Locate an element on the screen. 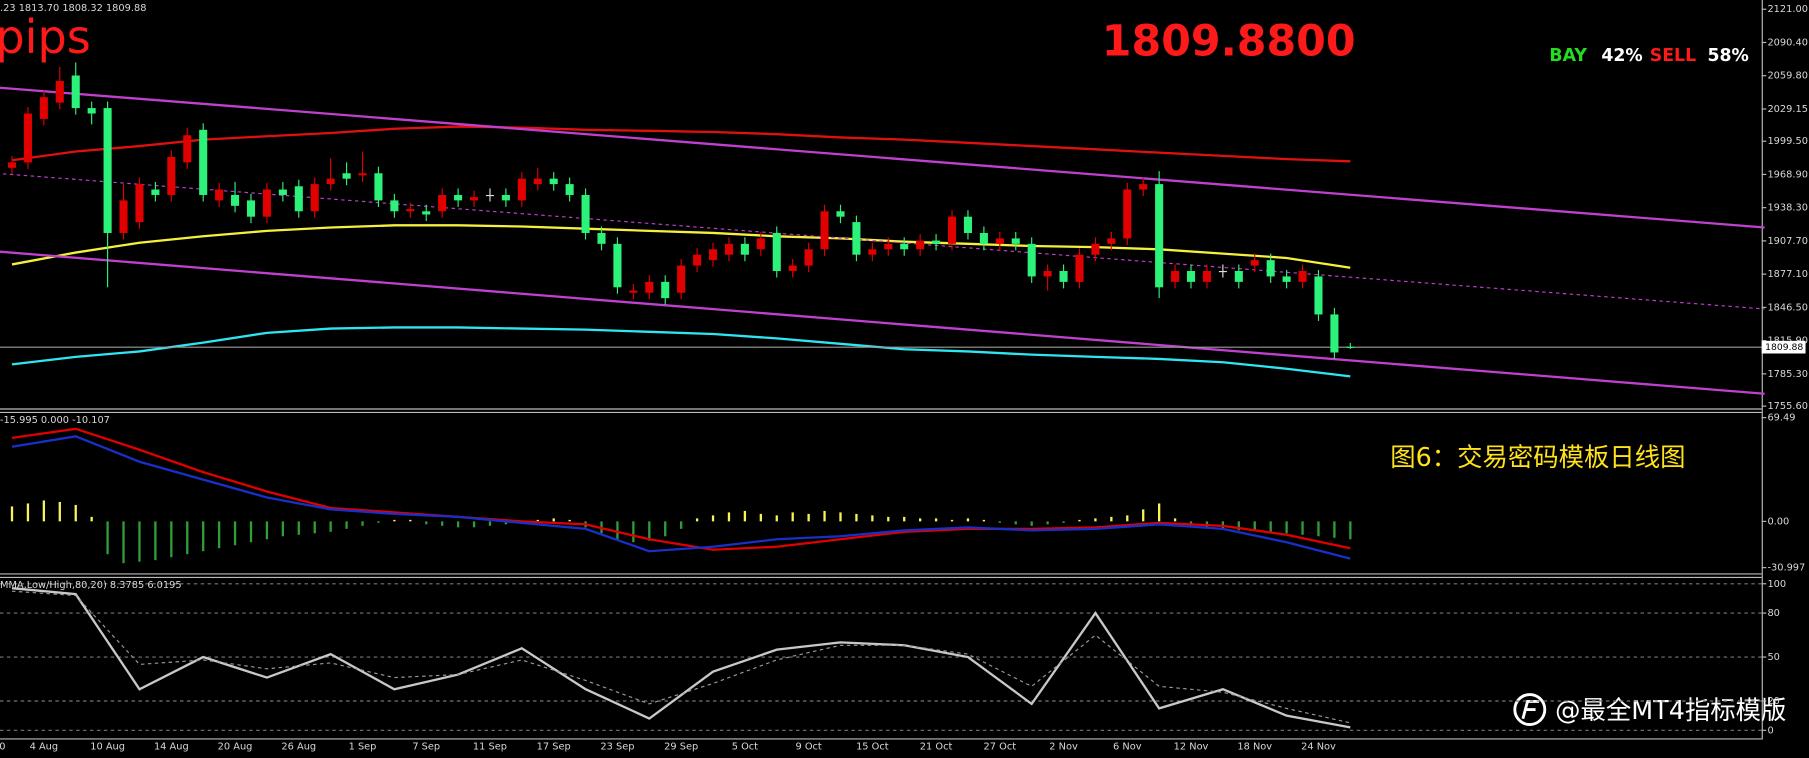 The height and width of the screenshot is (758, 1809). x-tick-label: 12 Nov is located at coordinates (1191, 746).